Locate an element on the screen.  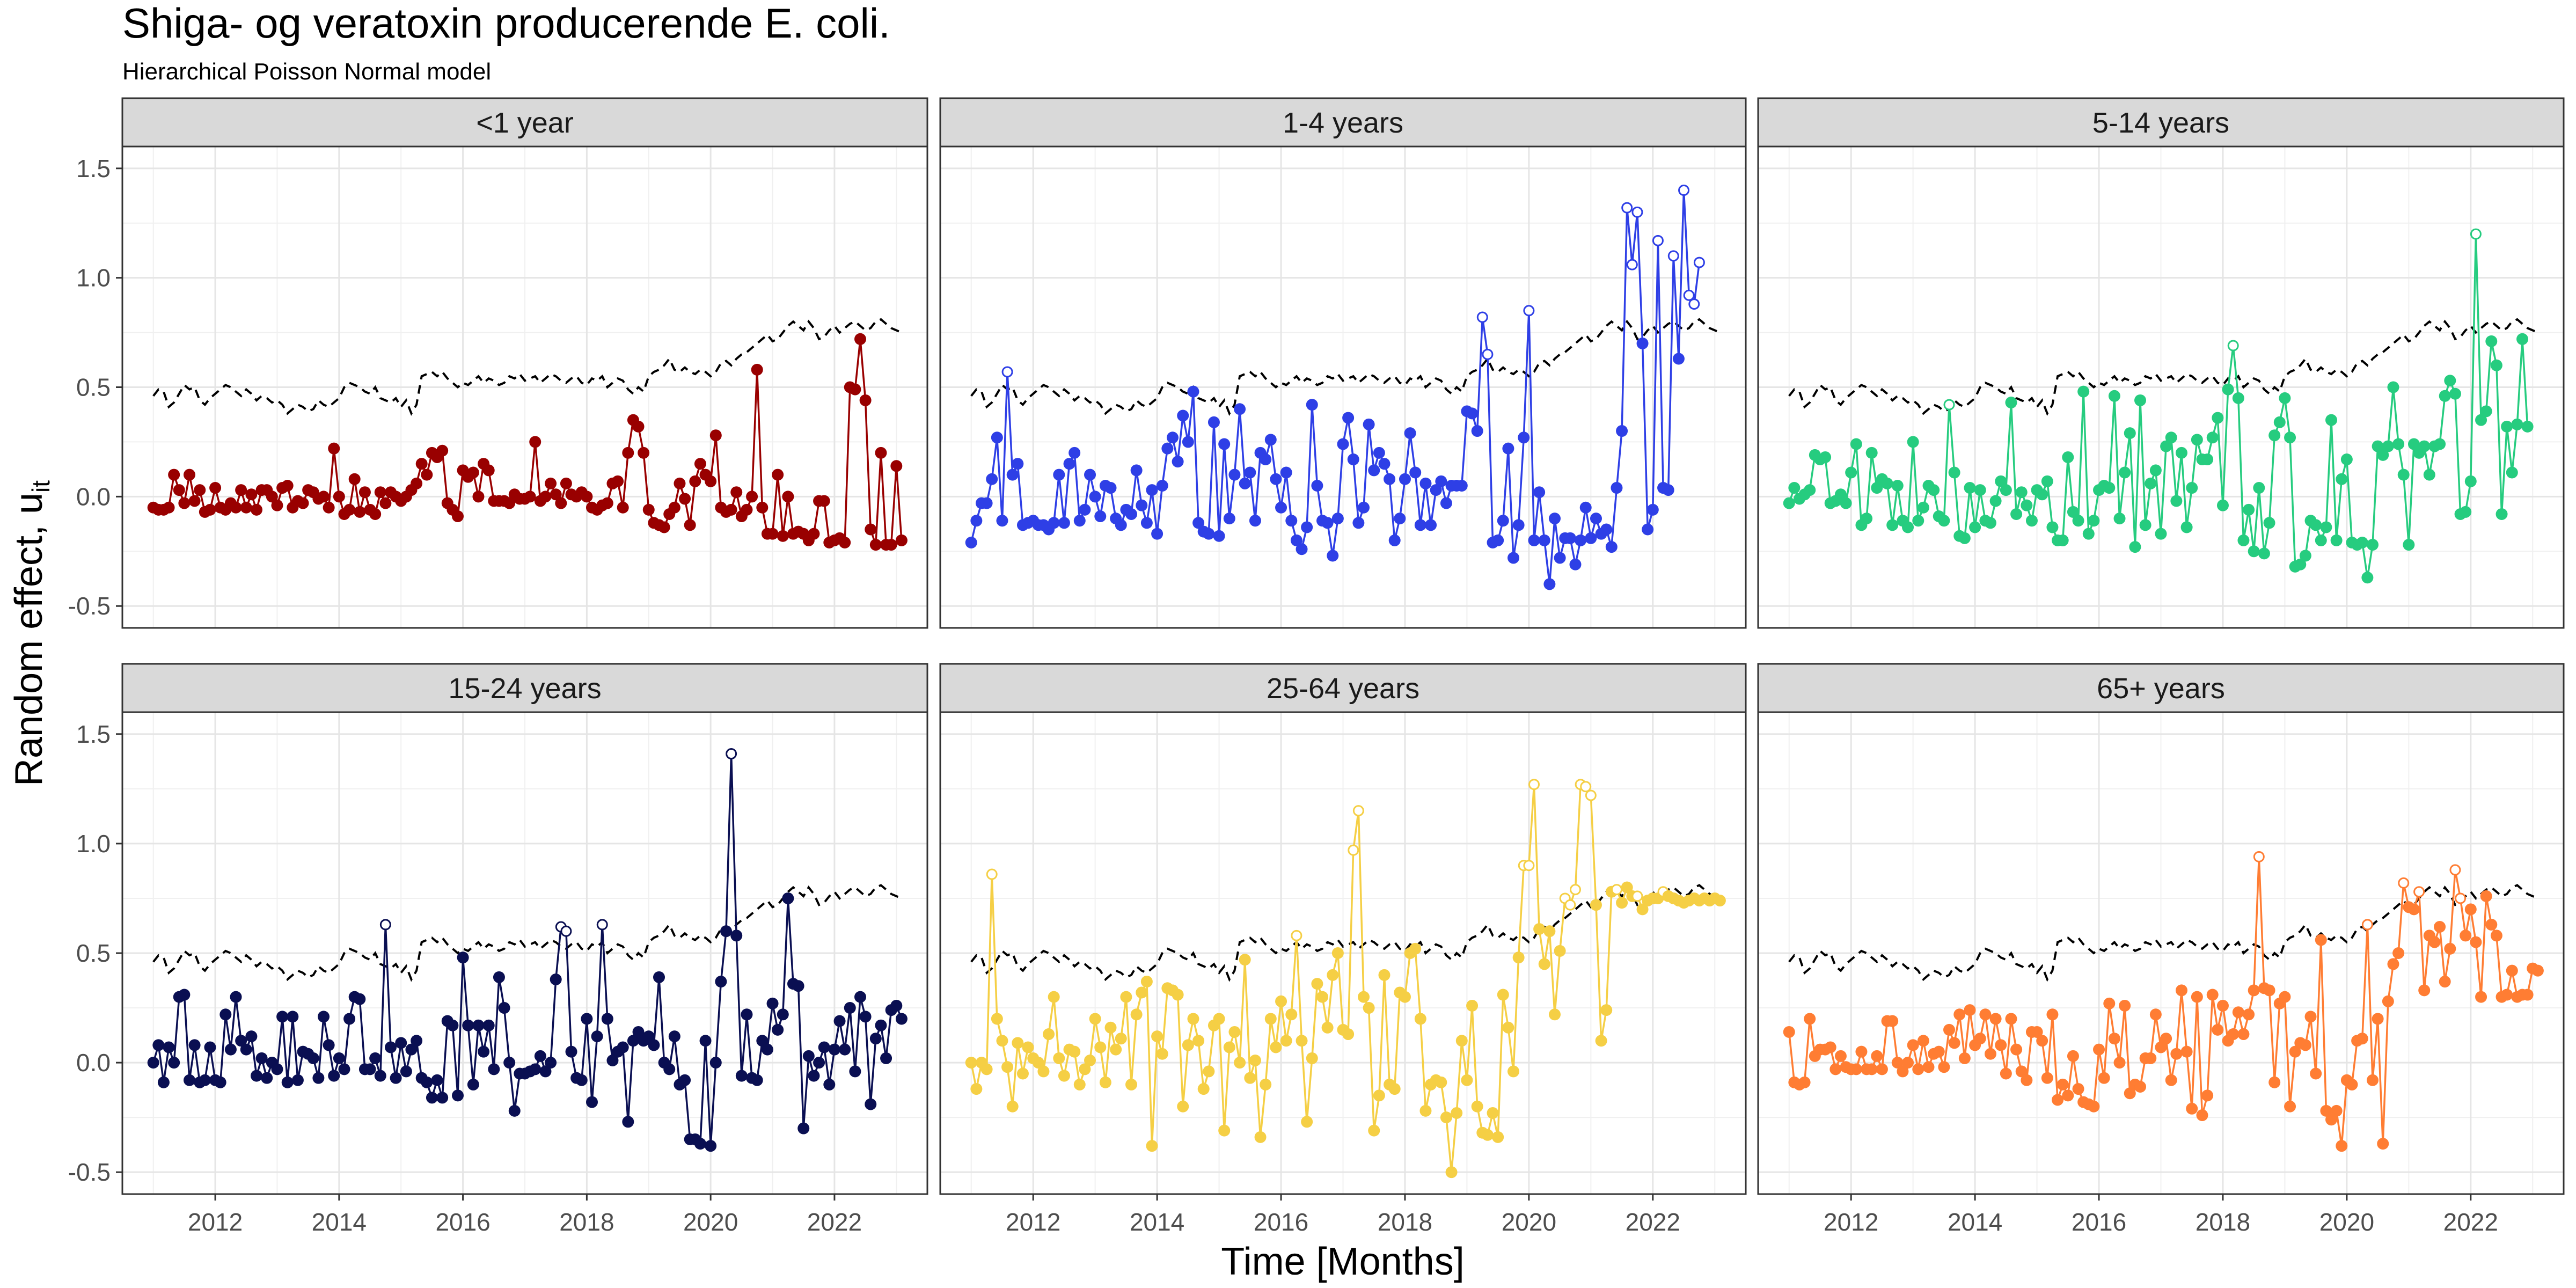
y-tick-label: 0.5 is located at coordinates (93, 387).